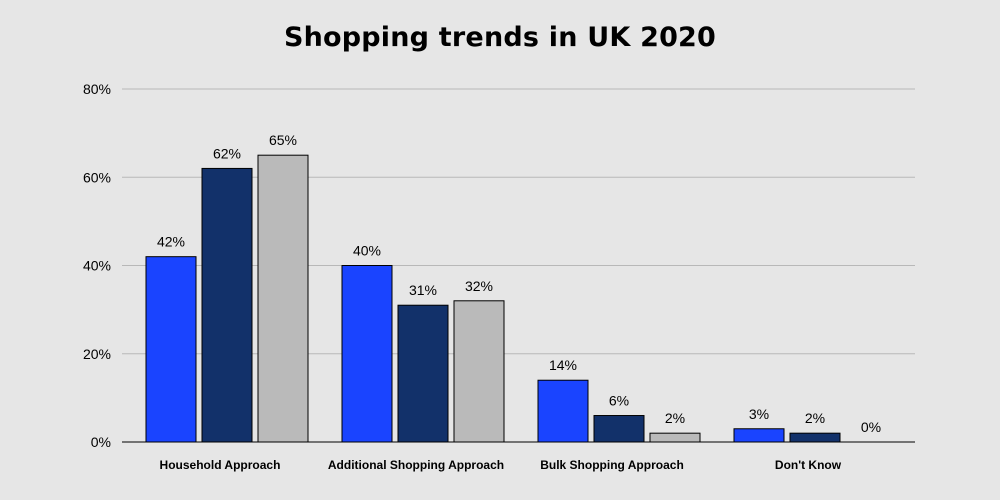 This screenshot has width=1000, height=500. I want to click on data-label: 31%, so click(423, 290).